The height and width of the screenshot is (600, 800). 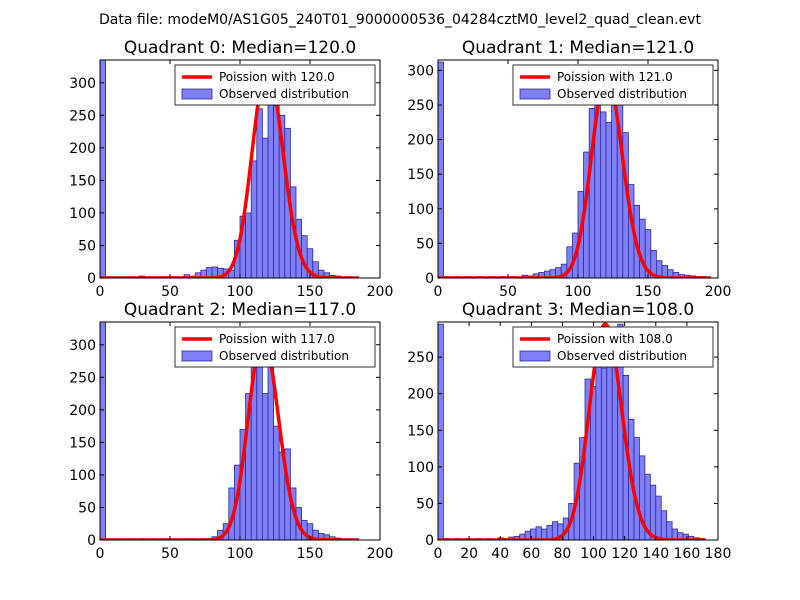 I want to click on legend: Poission with 120.0 Observed distribution, so click(x=275, y=85).